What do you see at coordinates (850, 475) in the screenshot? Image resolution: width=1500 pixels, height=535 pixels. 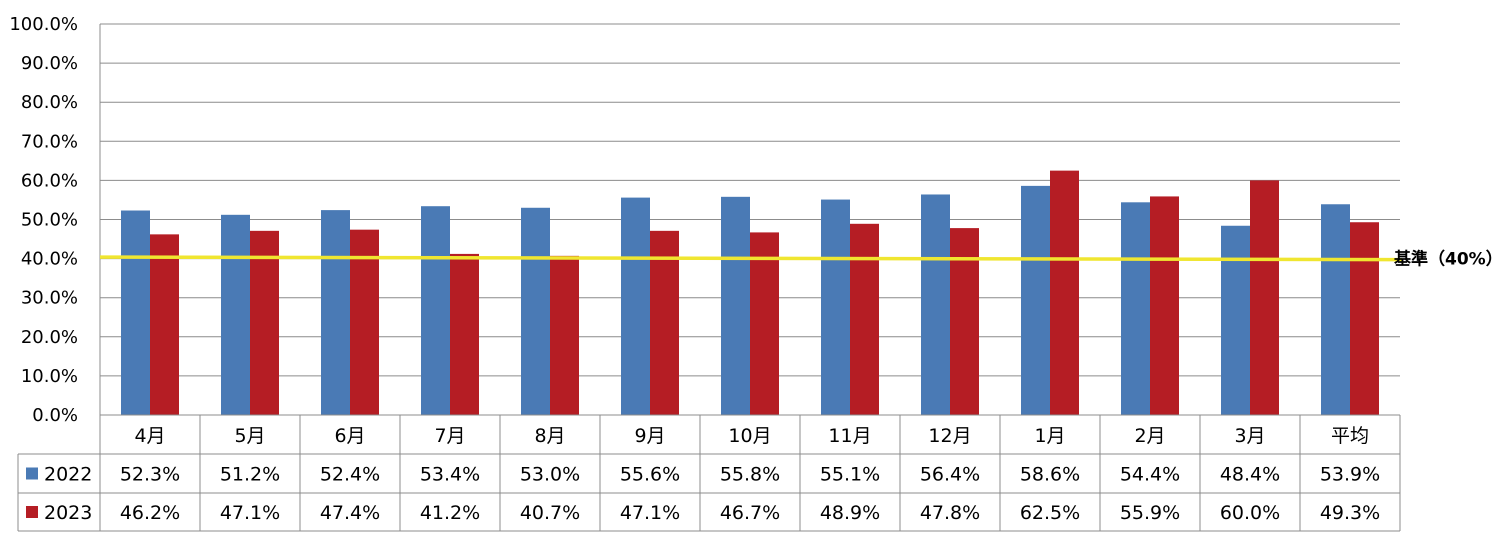 I see `data-label-2022: 55.1%` at bounding box center [850, 475].